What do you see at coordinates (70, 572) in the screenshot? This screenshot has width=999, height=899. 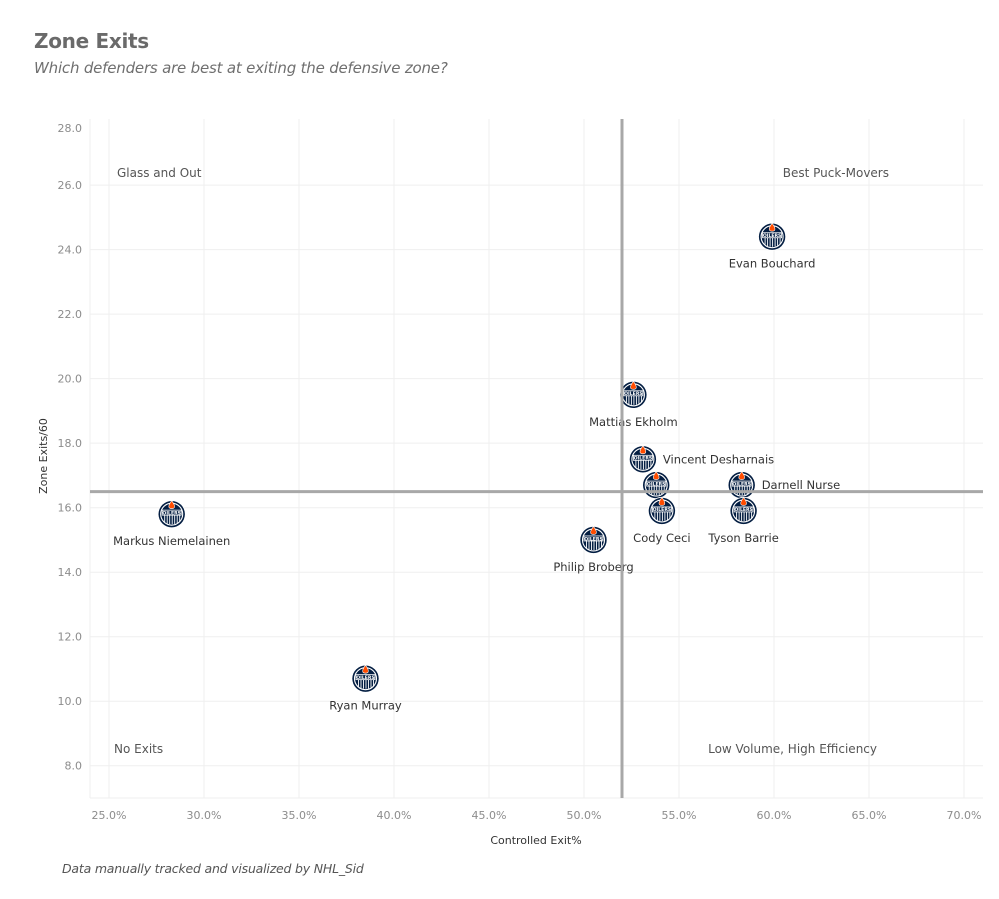 I see `y-tick-label: 14.0` at bounding box center [70, 572].